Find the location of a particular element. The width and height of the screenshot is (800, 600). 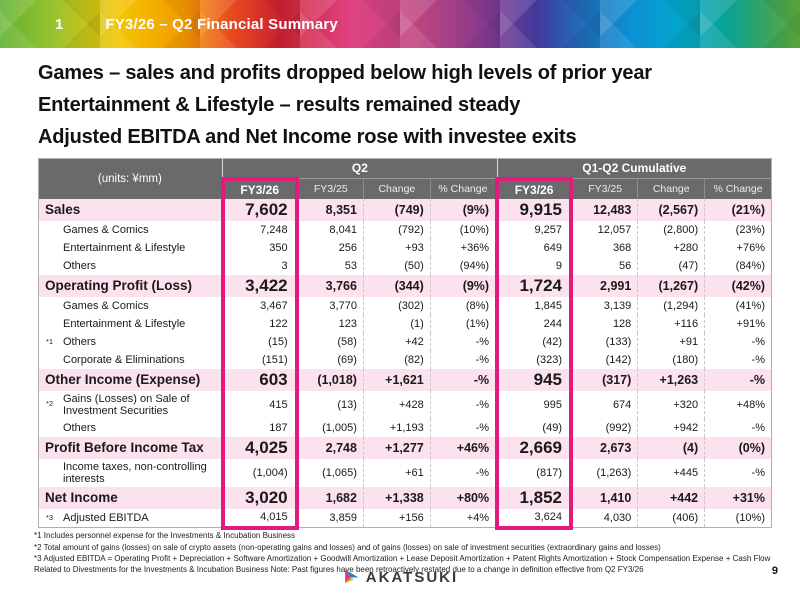

units-label-cell: (units: ¥mm) is located at coordinates (130, 178).